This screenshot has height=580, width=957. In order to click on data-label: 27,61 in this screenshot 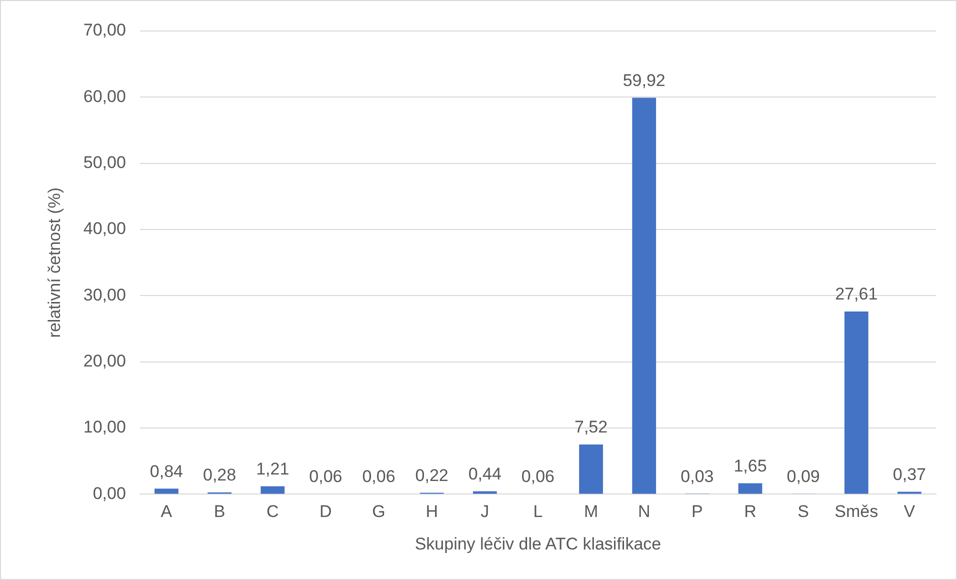, I will do `click(856, 294)`.